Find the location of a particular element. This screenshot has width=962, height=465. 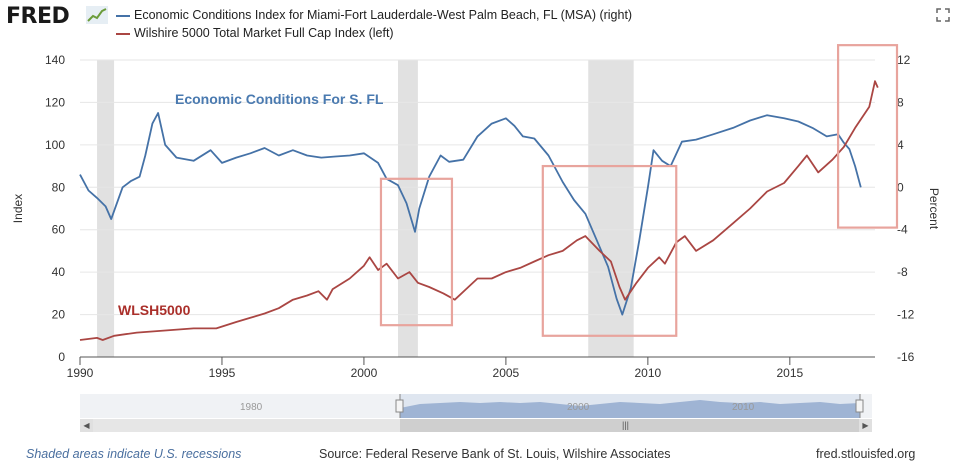

scroll-thumb: ||| is located at coordinates (630, 425).